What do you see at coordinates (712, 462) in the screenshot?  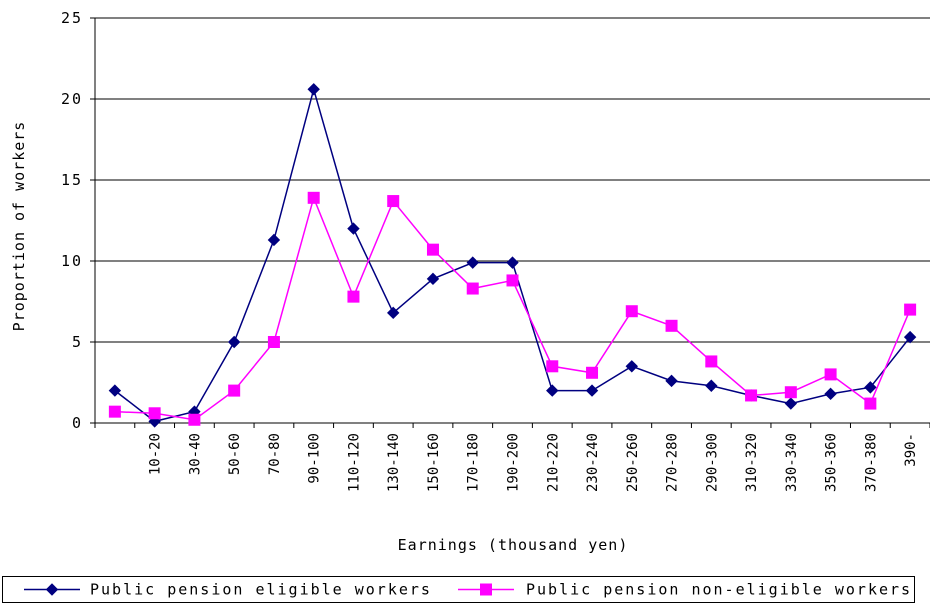 I see `x-tick-label: 290-300` at bounding box center [712, 462].